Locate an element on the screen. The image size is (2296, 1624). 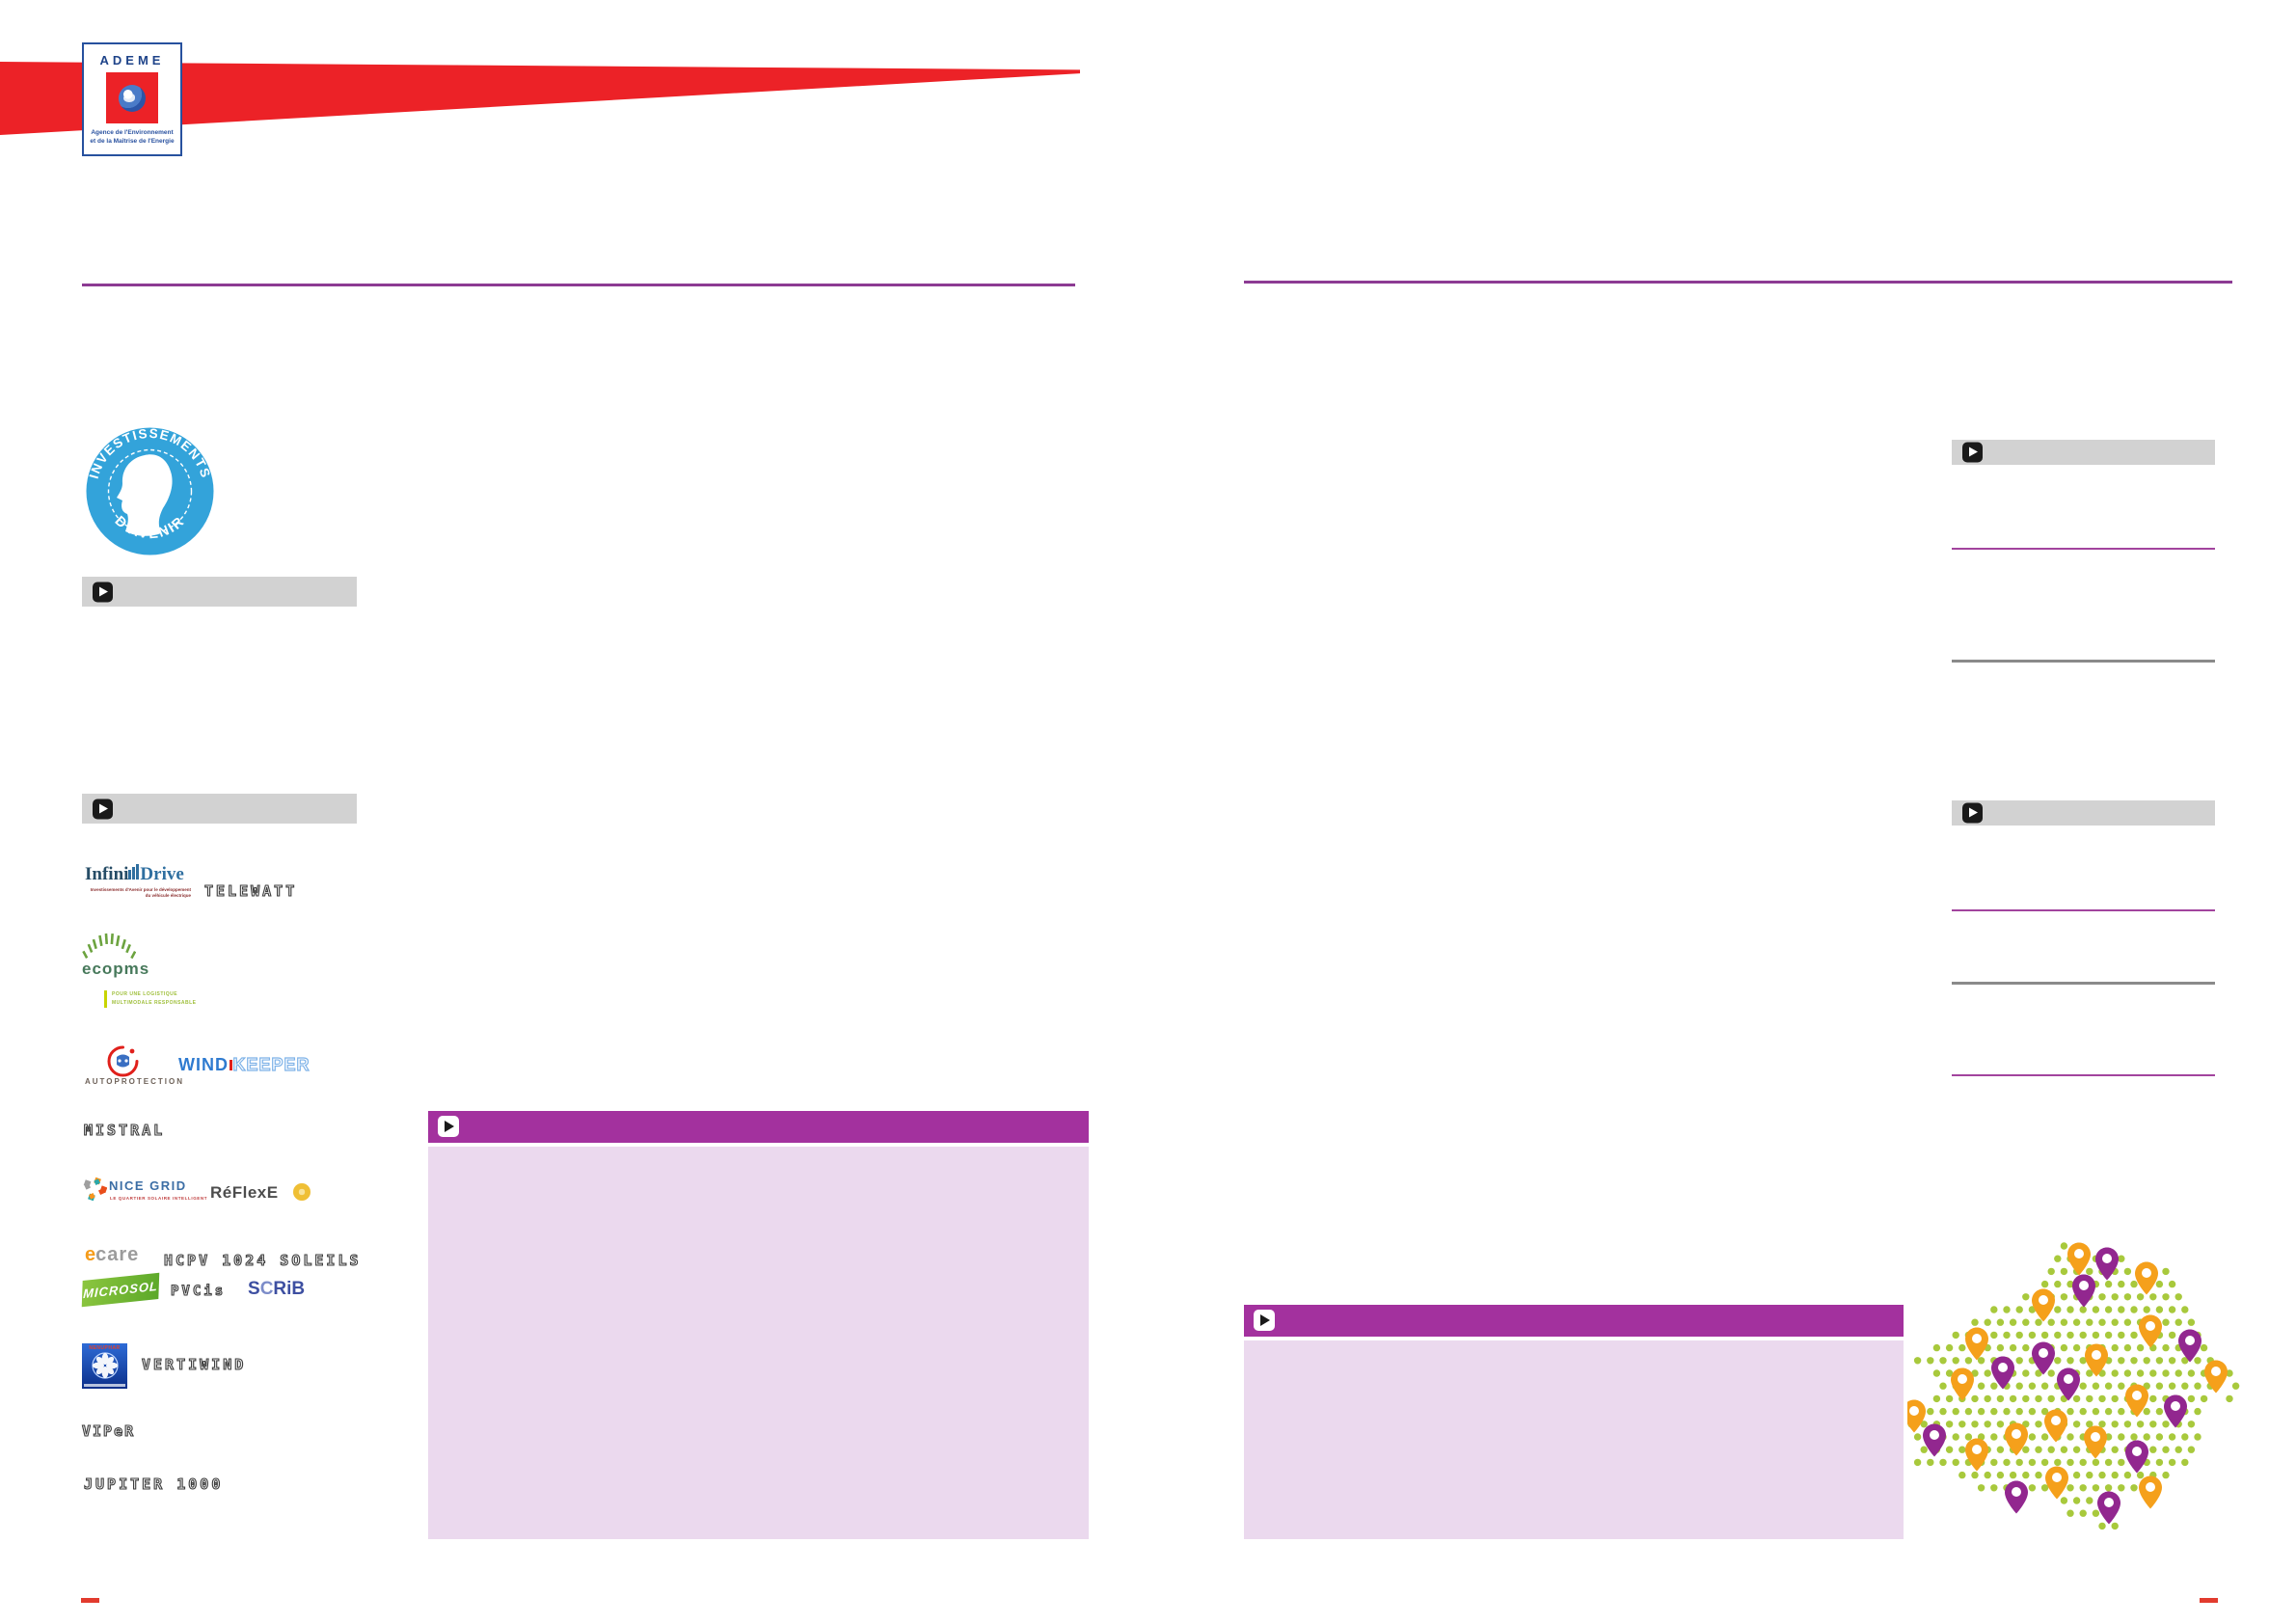
purple-box-right-body is located at coordinates (1574, 1439).